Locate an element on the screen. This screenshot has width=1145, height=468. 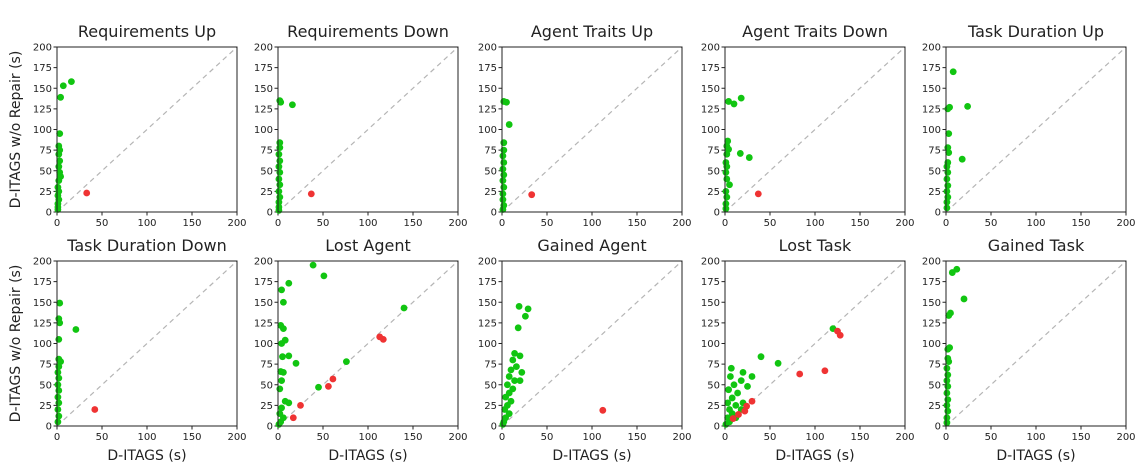
subplot-title: Gained Agent is located at coordinates (591, 245).